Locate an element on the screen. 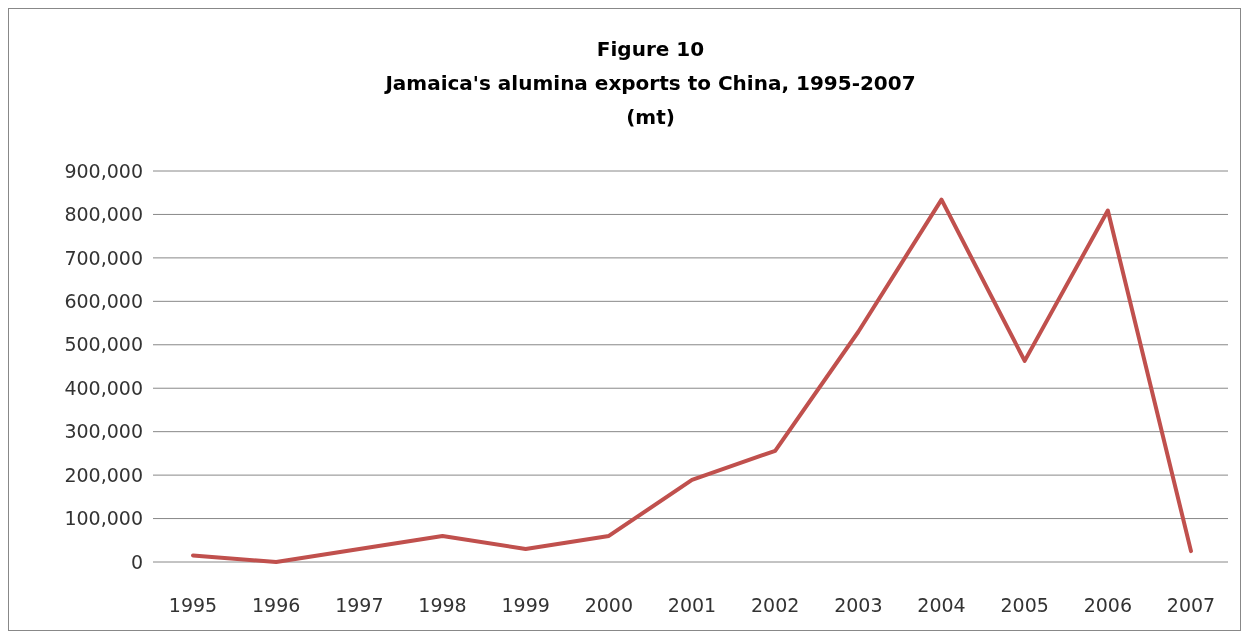 The width and height of the screenshot is (1249, 639). y-tick-label: 400,000 is located at coordinates (103, 387).